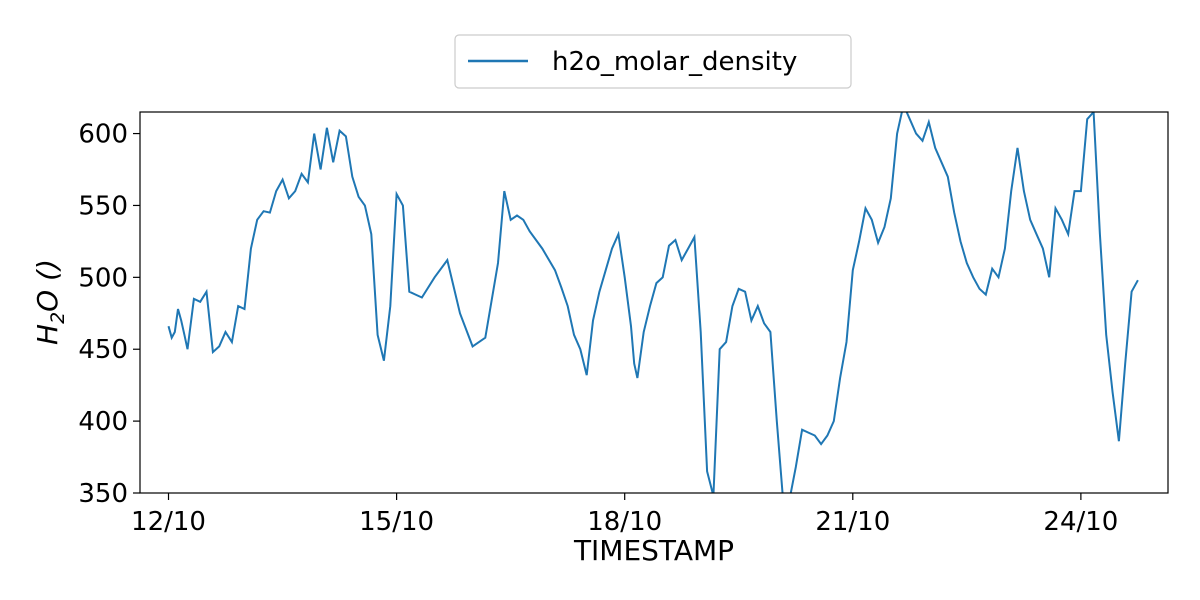 The height and width of the screenshot is (600, 1200). What do you see at coordinates (624, 522) in the screenshot?
I see `x-tick-label: 18/10` at bounding box center [624, 522].